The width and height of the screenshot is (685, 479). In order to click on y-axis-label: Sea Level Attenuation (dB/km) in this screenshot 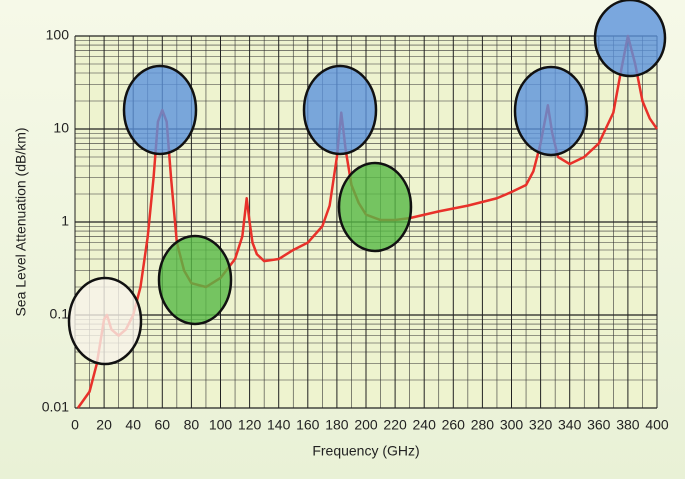, I will do `click(21, 221)`.